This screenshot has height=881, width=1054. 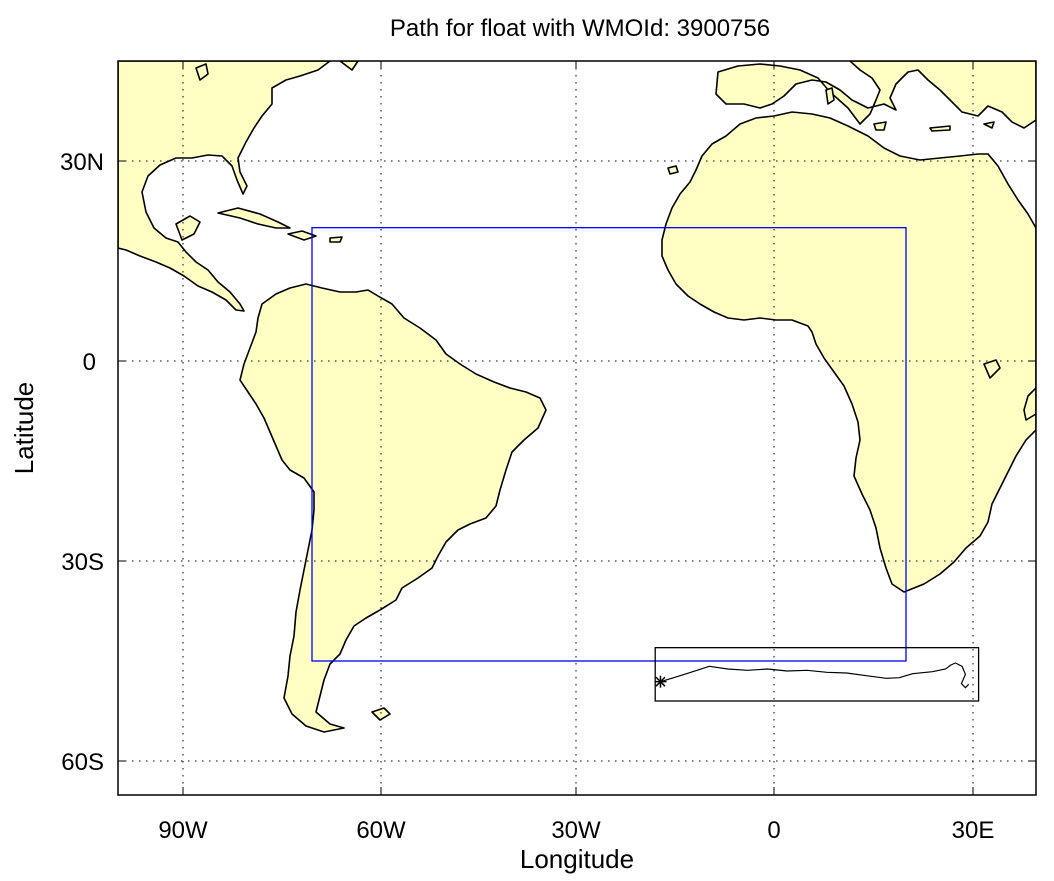 I want to click on y-tick-labels: 30N 0 30S 60S, so click(x=82, y=462).